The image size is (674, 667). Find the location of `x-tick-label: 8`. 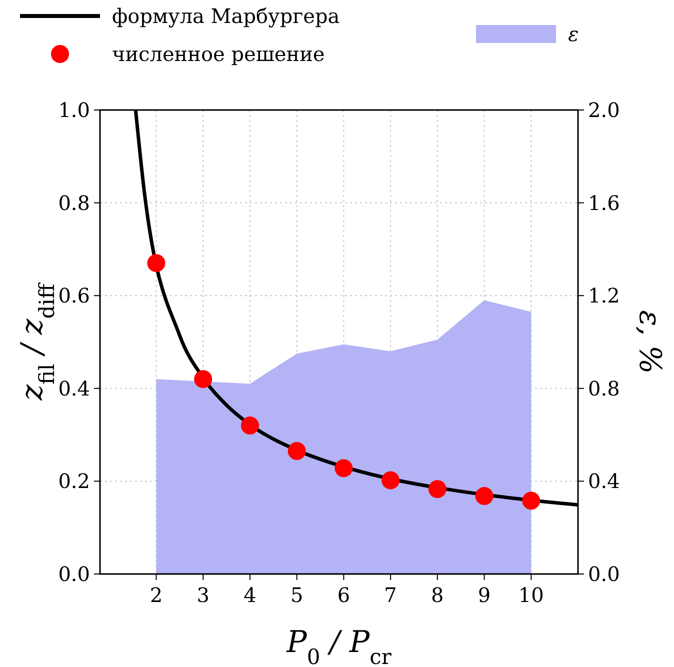

x-tick-label: 8 is located at coordinates (437, 595).